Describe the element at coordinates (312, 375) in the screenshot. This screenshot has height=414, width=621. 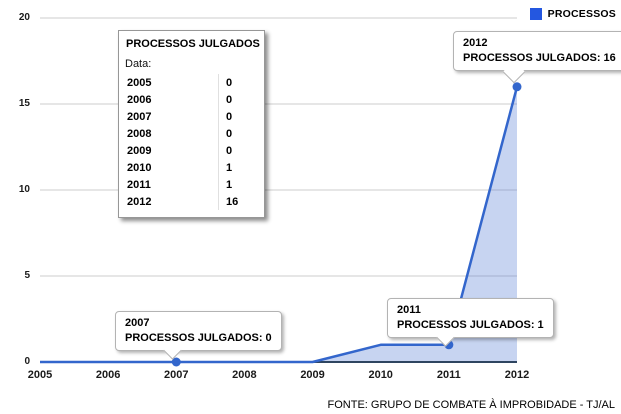
I see `x-axis-label: 2009` at that location.